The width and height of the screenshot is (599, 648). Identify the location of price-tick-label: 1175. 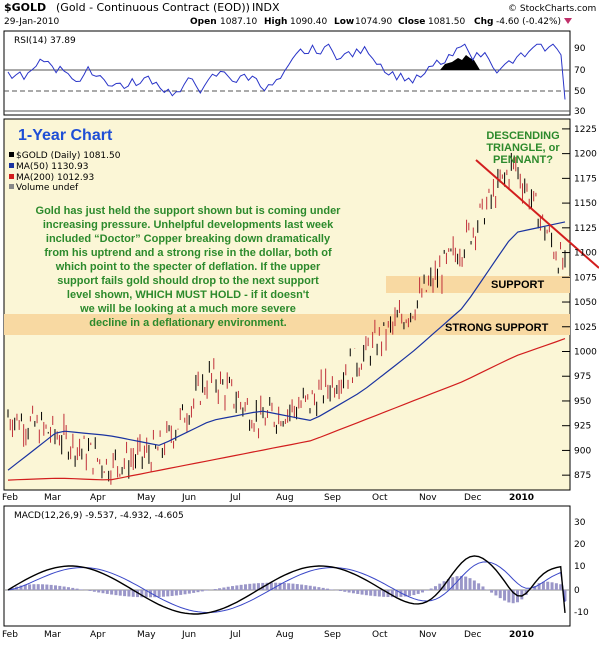
(585, 179).